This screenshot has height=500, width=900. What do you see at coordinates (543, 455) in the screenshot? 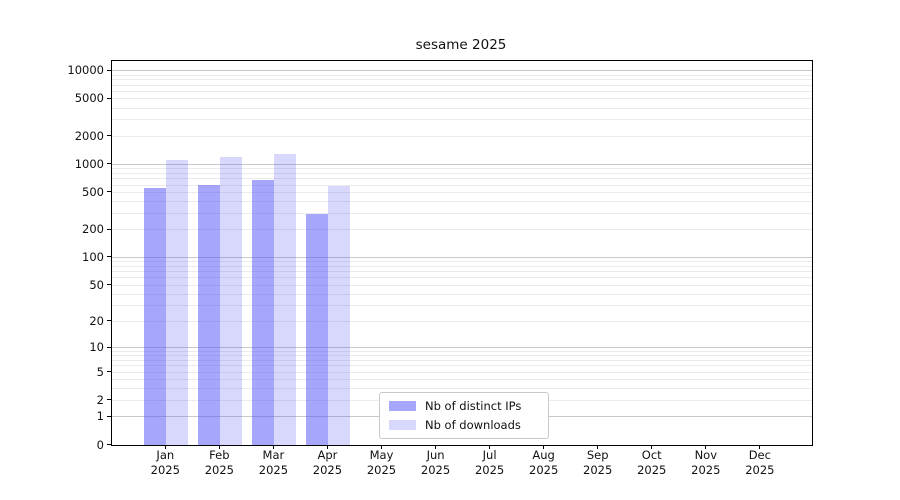
I see `x-tick-label-line: Aug` at bounding box center [543, 455].